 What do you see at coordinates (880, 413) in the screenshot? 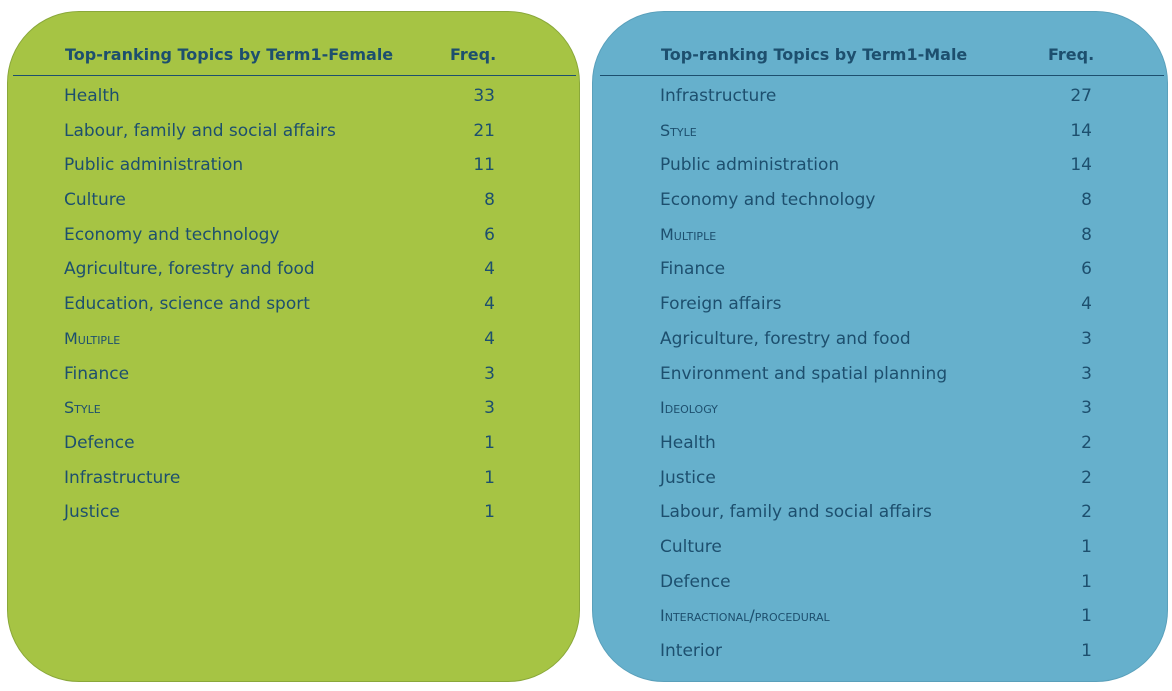
I see `table-row: Ideology 3` at bounding box center [880, 413].